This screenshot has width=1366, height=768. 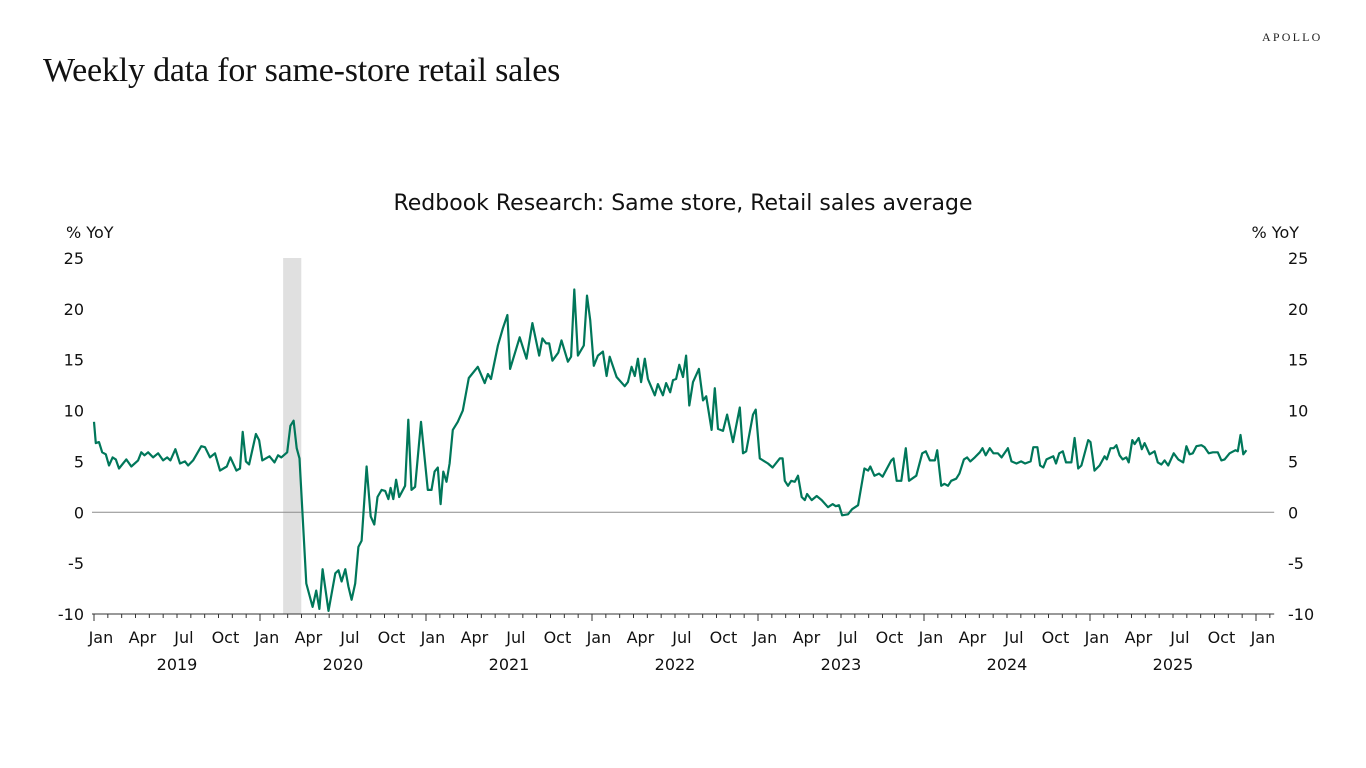 I want to click on apollo-logo: APOLLO, so click(x=1292, y=37).